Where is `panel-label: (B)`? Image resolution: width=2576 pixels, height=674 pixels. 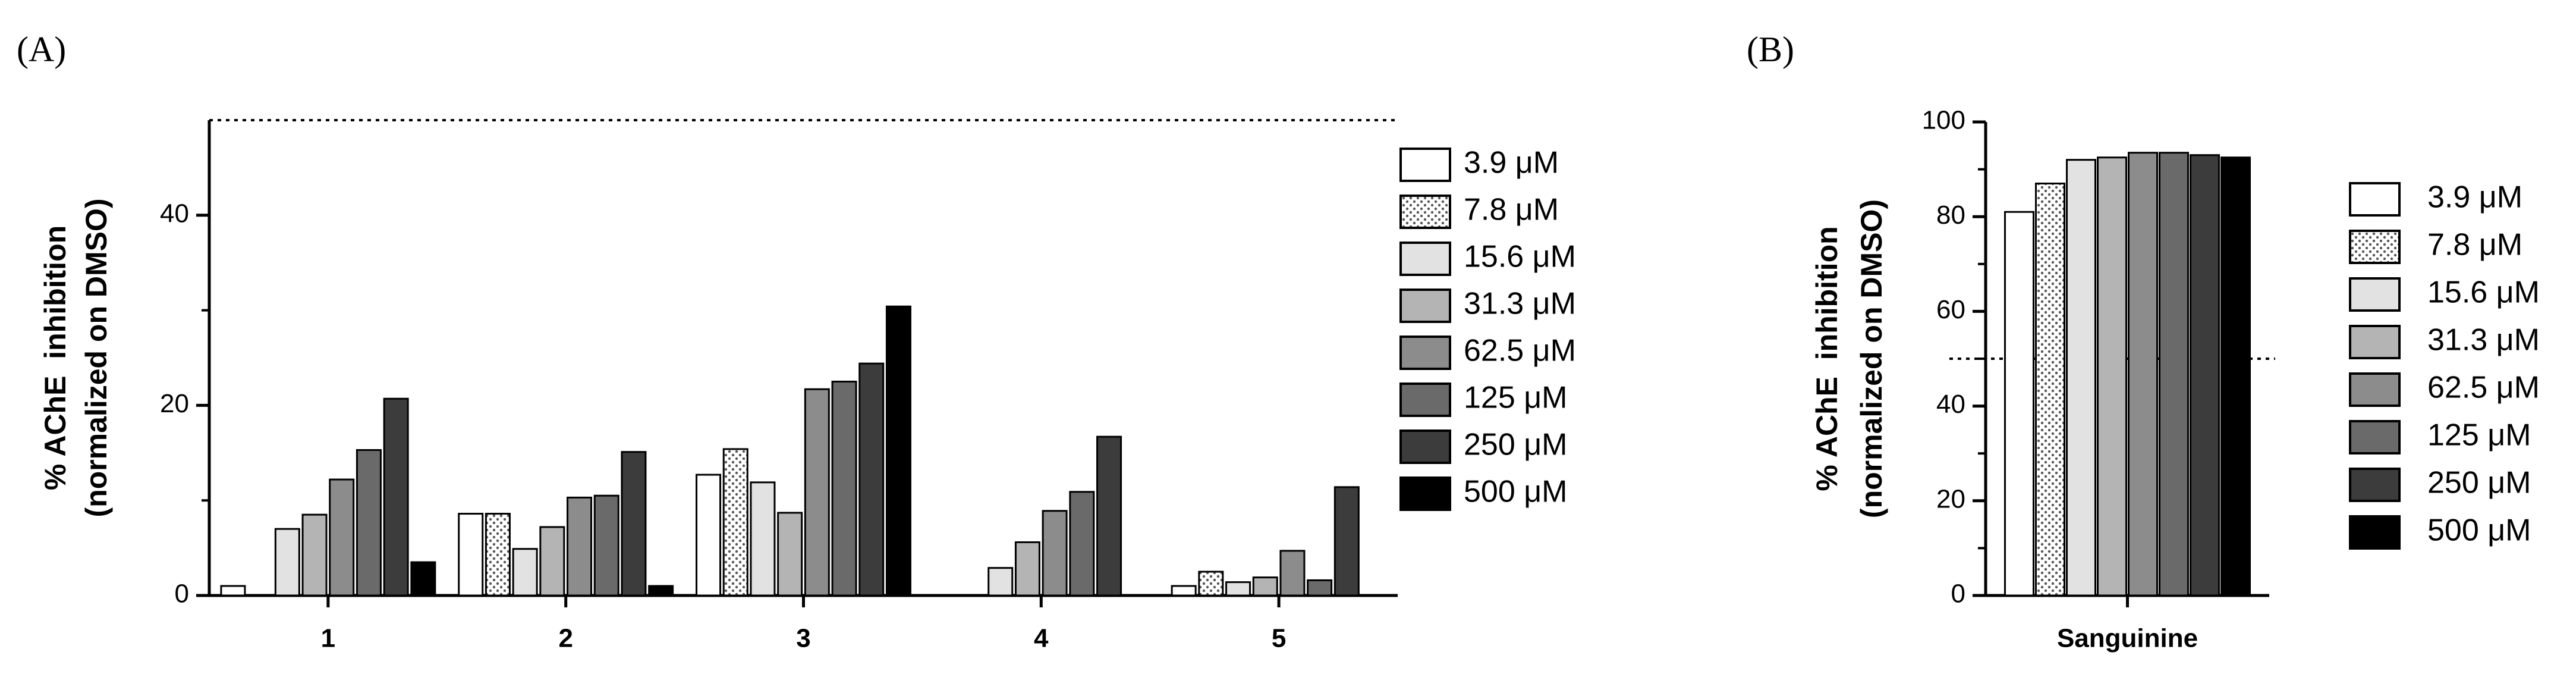
panel-label: (B) is located at coordinates (1770, 49).